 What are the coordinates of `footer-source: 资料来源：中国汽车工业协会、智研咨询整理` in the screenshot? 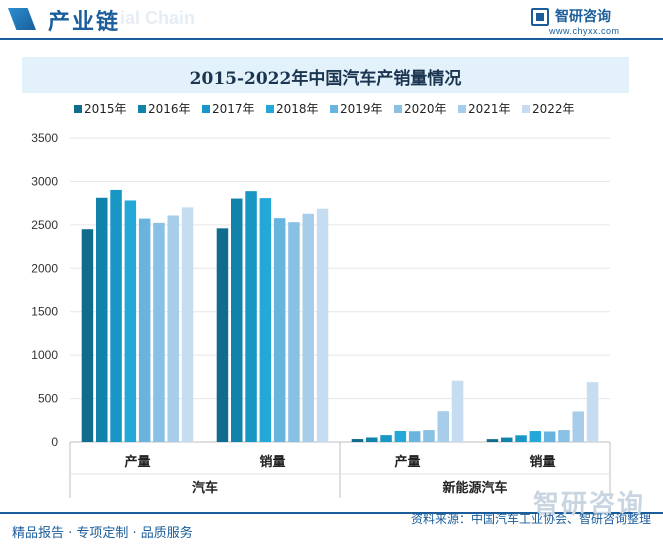 It's located at (530, 519).